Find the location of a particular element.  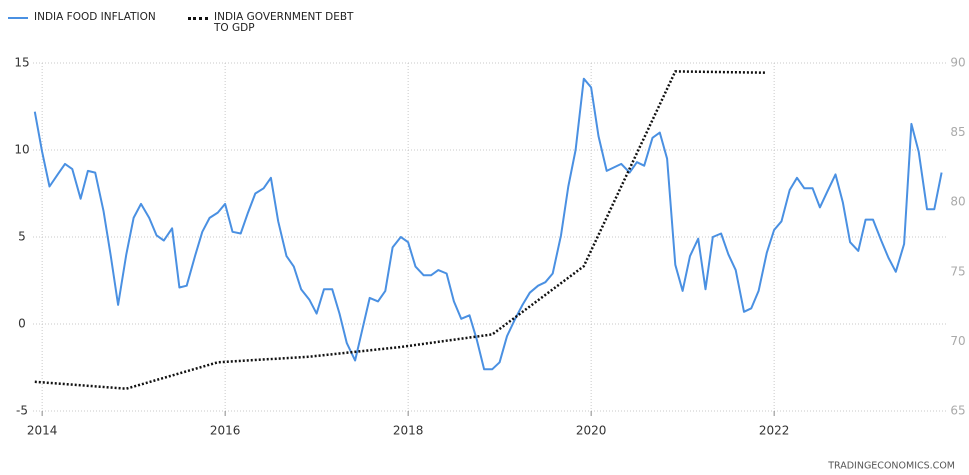

y2-tick-label: 80 is located at coordinates (957, 202).